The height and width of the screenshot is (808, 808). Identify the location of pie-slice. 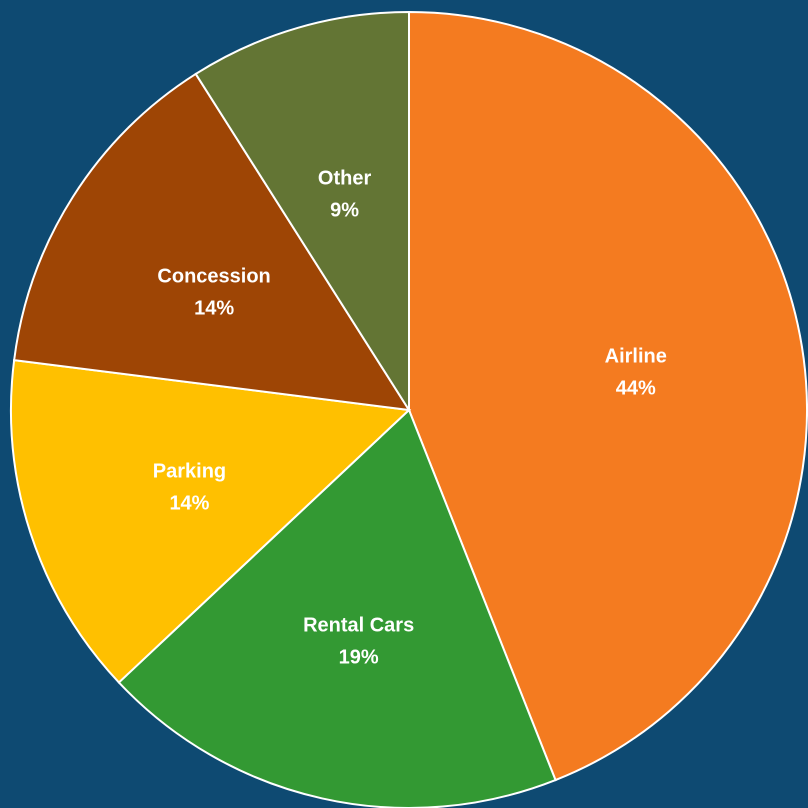
(302, 212).